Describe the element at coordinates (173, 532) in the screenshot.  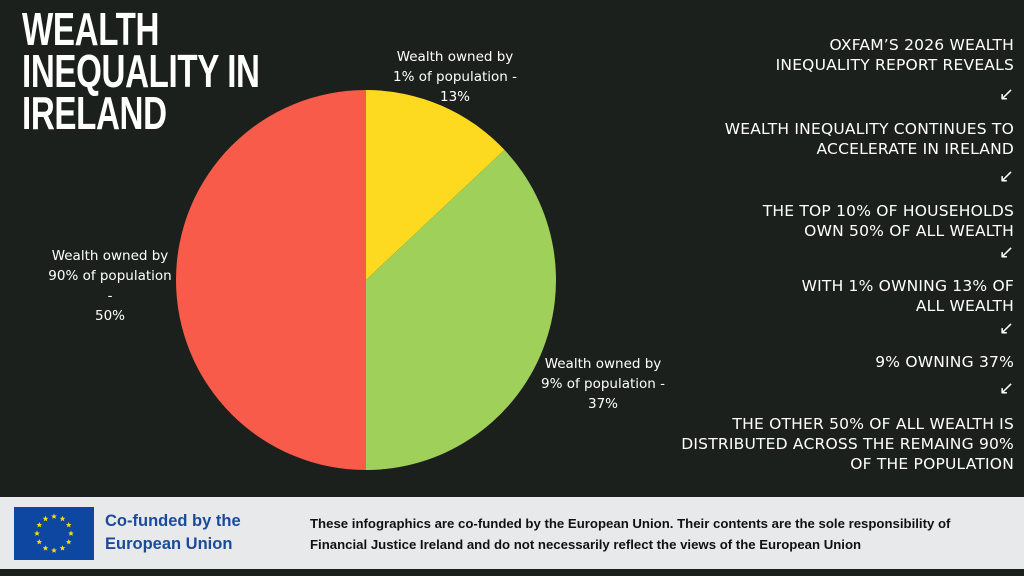
I see `funder: Co-funded by the European Union` at that location.